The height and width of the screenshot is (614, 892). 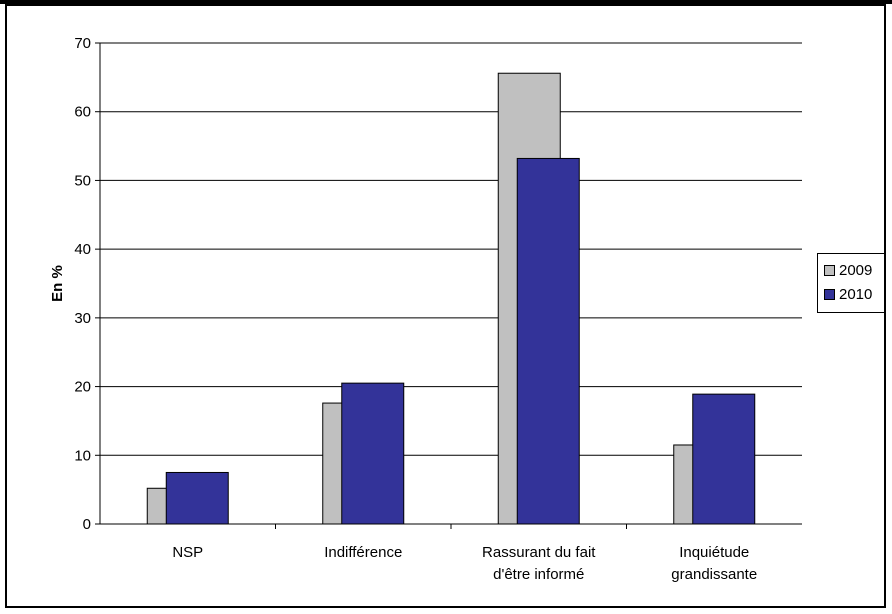 What do you see at coordinates (82, 318) in the screenshot?
I see `y-tick-label: 30` at bounding box center [82, 318].